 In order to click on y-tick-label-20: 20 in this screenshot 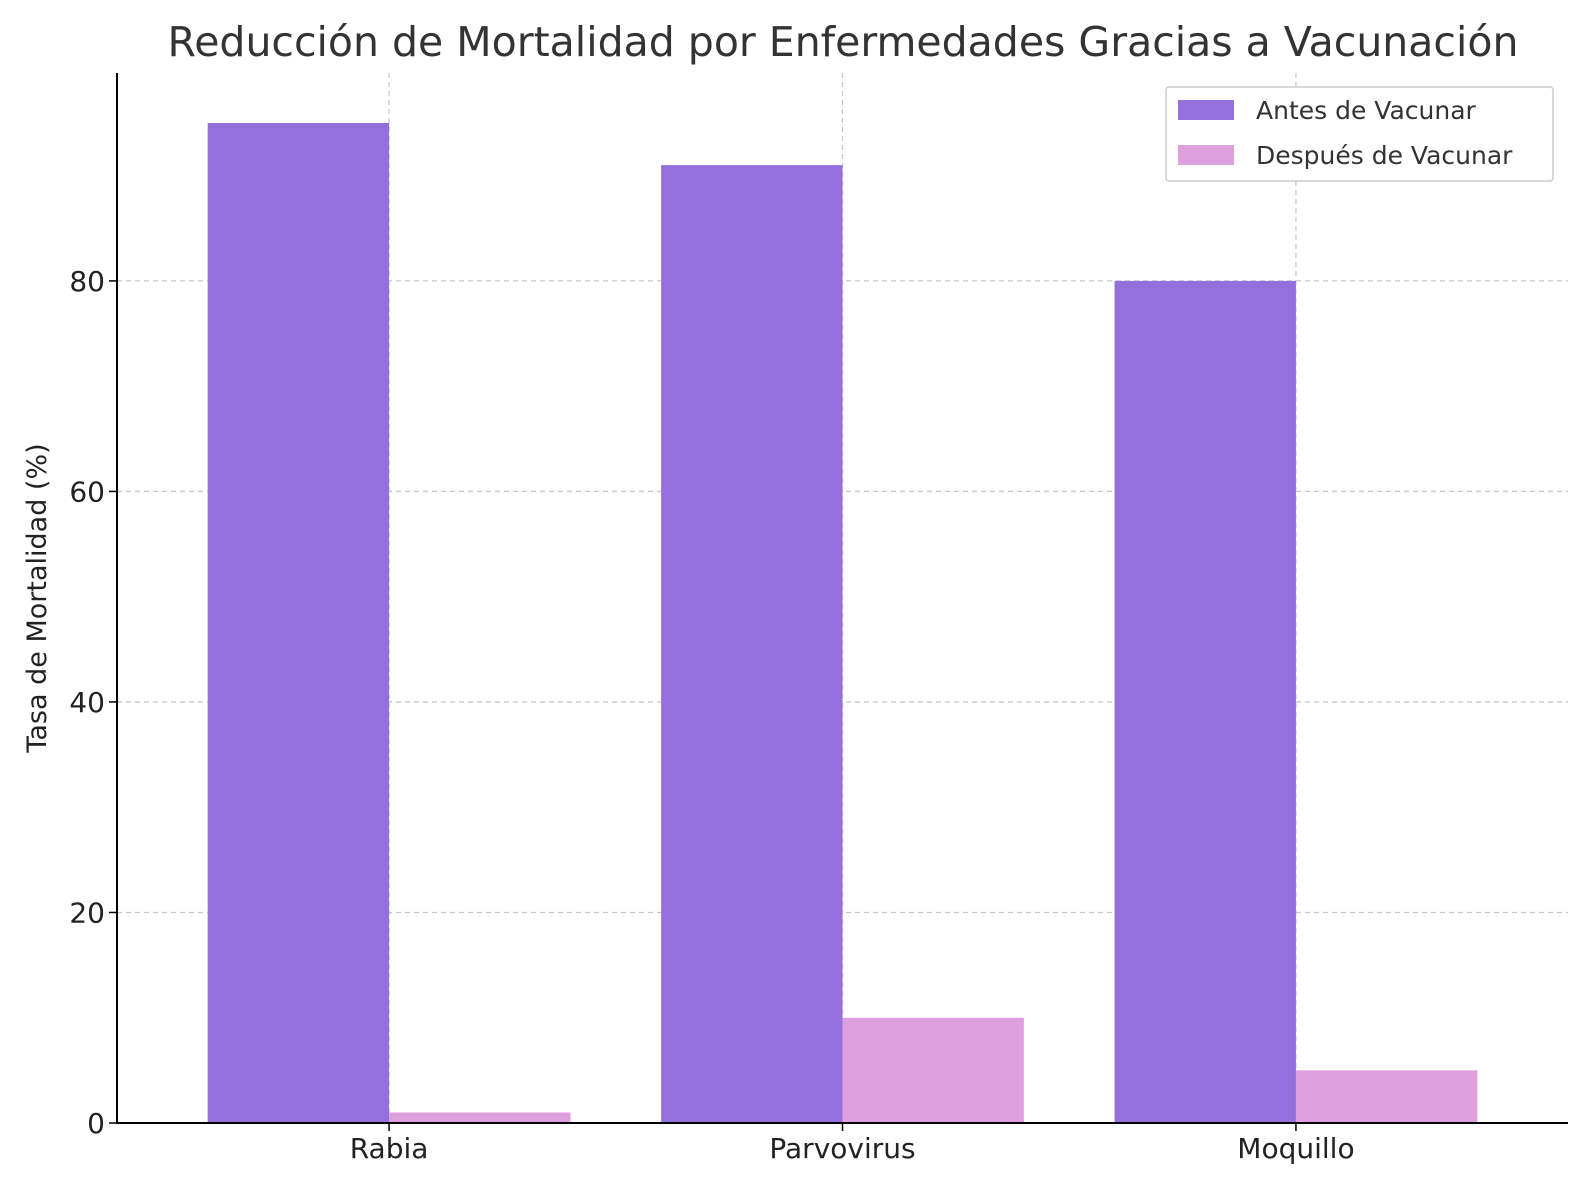, I will do `click(87, 912)`.